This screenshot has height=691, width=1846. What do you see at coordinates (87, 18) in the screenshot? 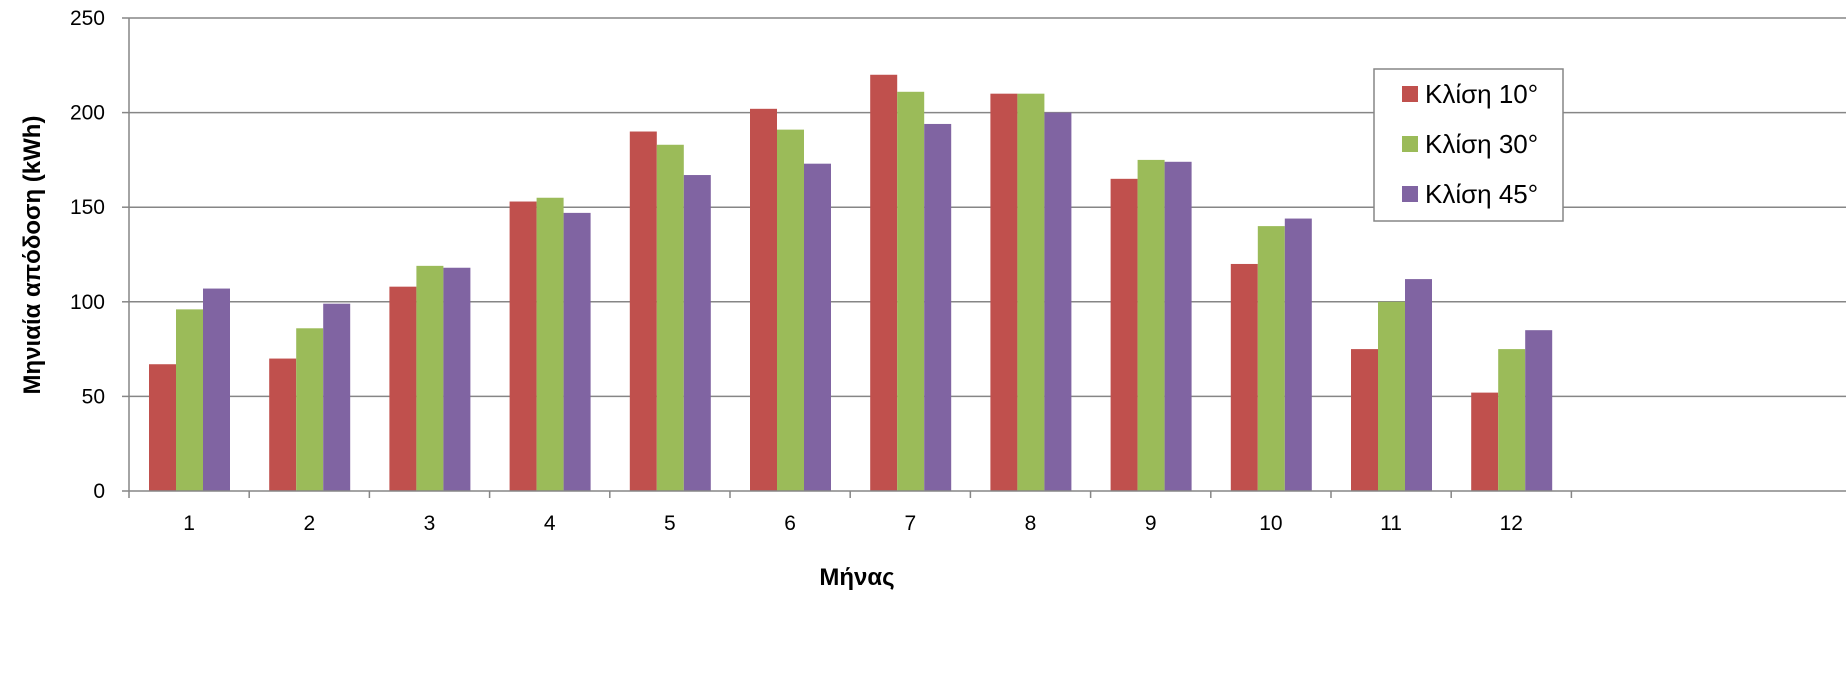
I see `y-tick-label: 250` at bounding box center [87, 18].